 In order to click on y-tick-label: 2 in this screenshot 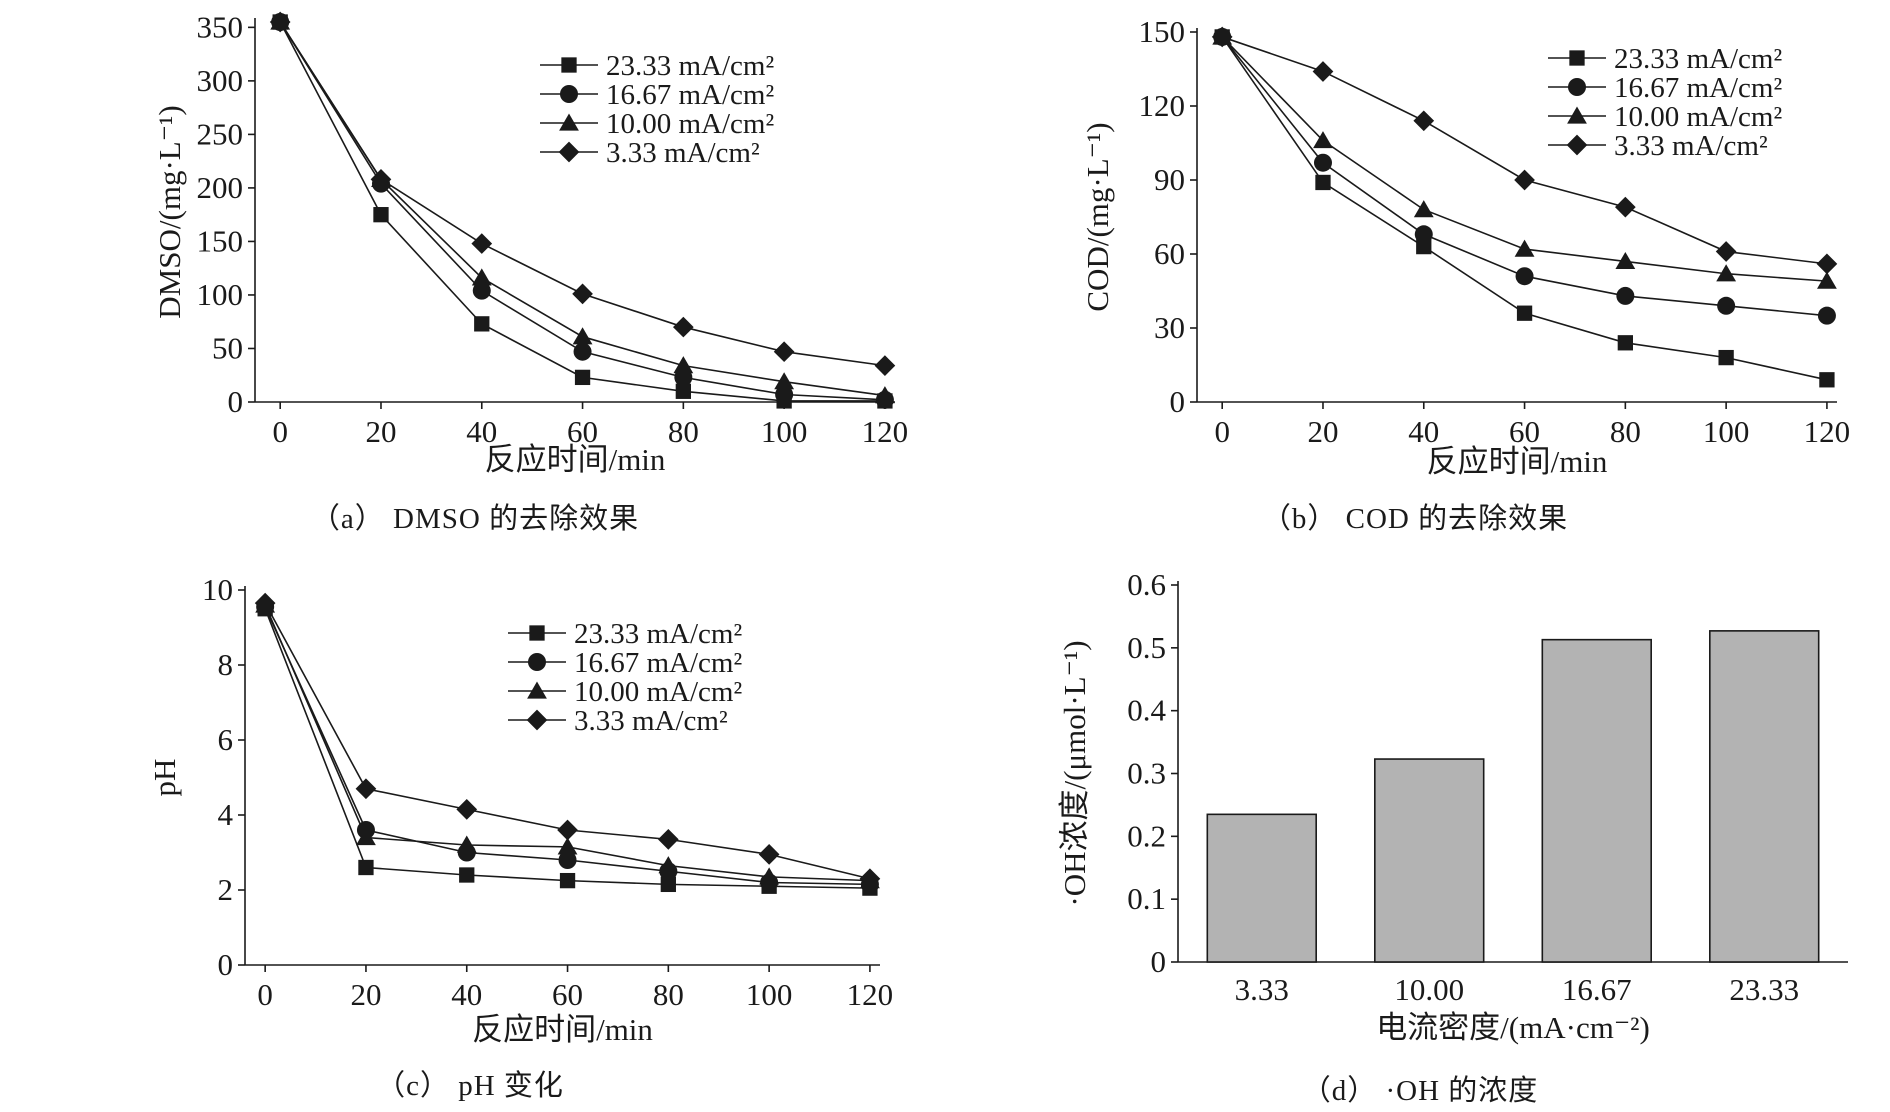, I will do `click(226, 889)`.